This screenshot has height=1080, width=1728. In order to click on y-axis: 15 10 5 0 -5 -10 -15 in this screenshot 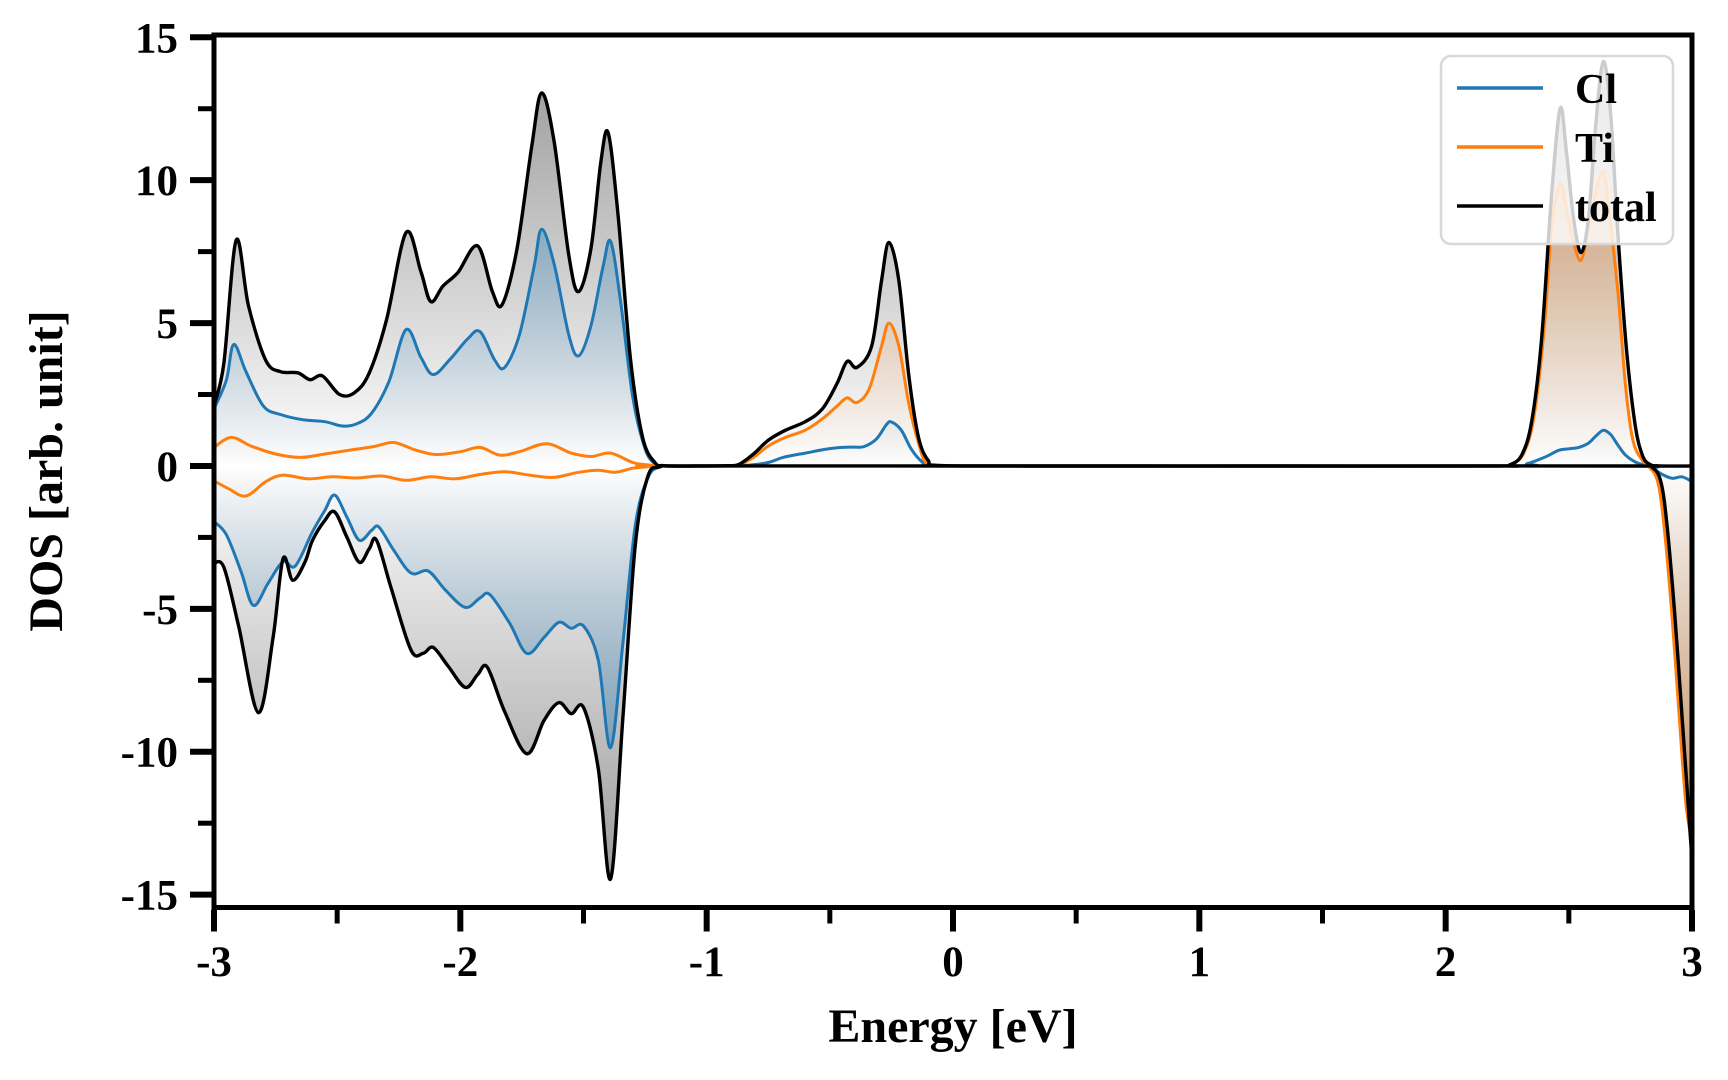, I will do `click(166, 467)`.